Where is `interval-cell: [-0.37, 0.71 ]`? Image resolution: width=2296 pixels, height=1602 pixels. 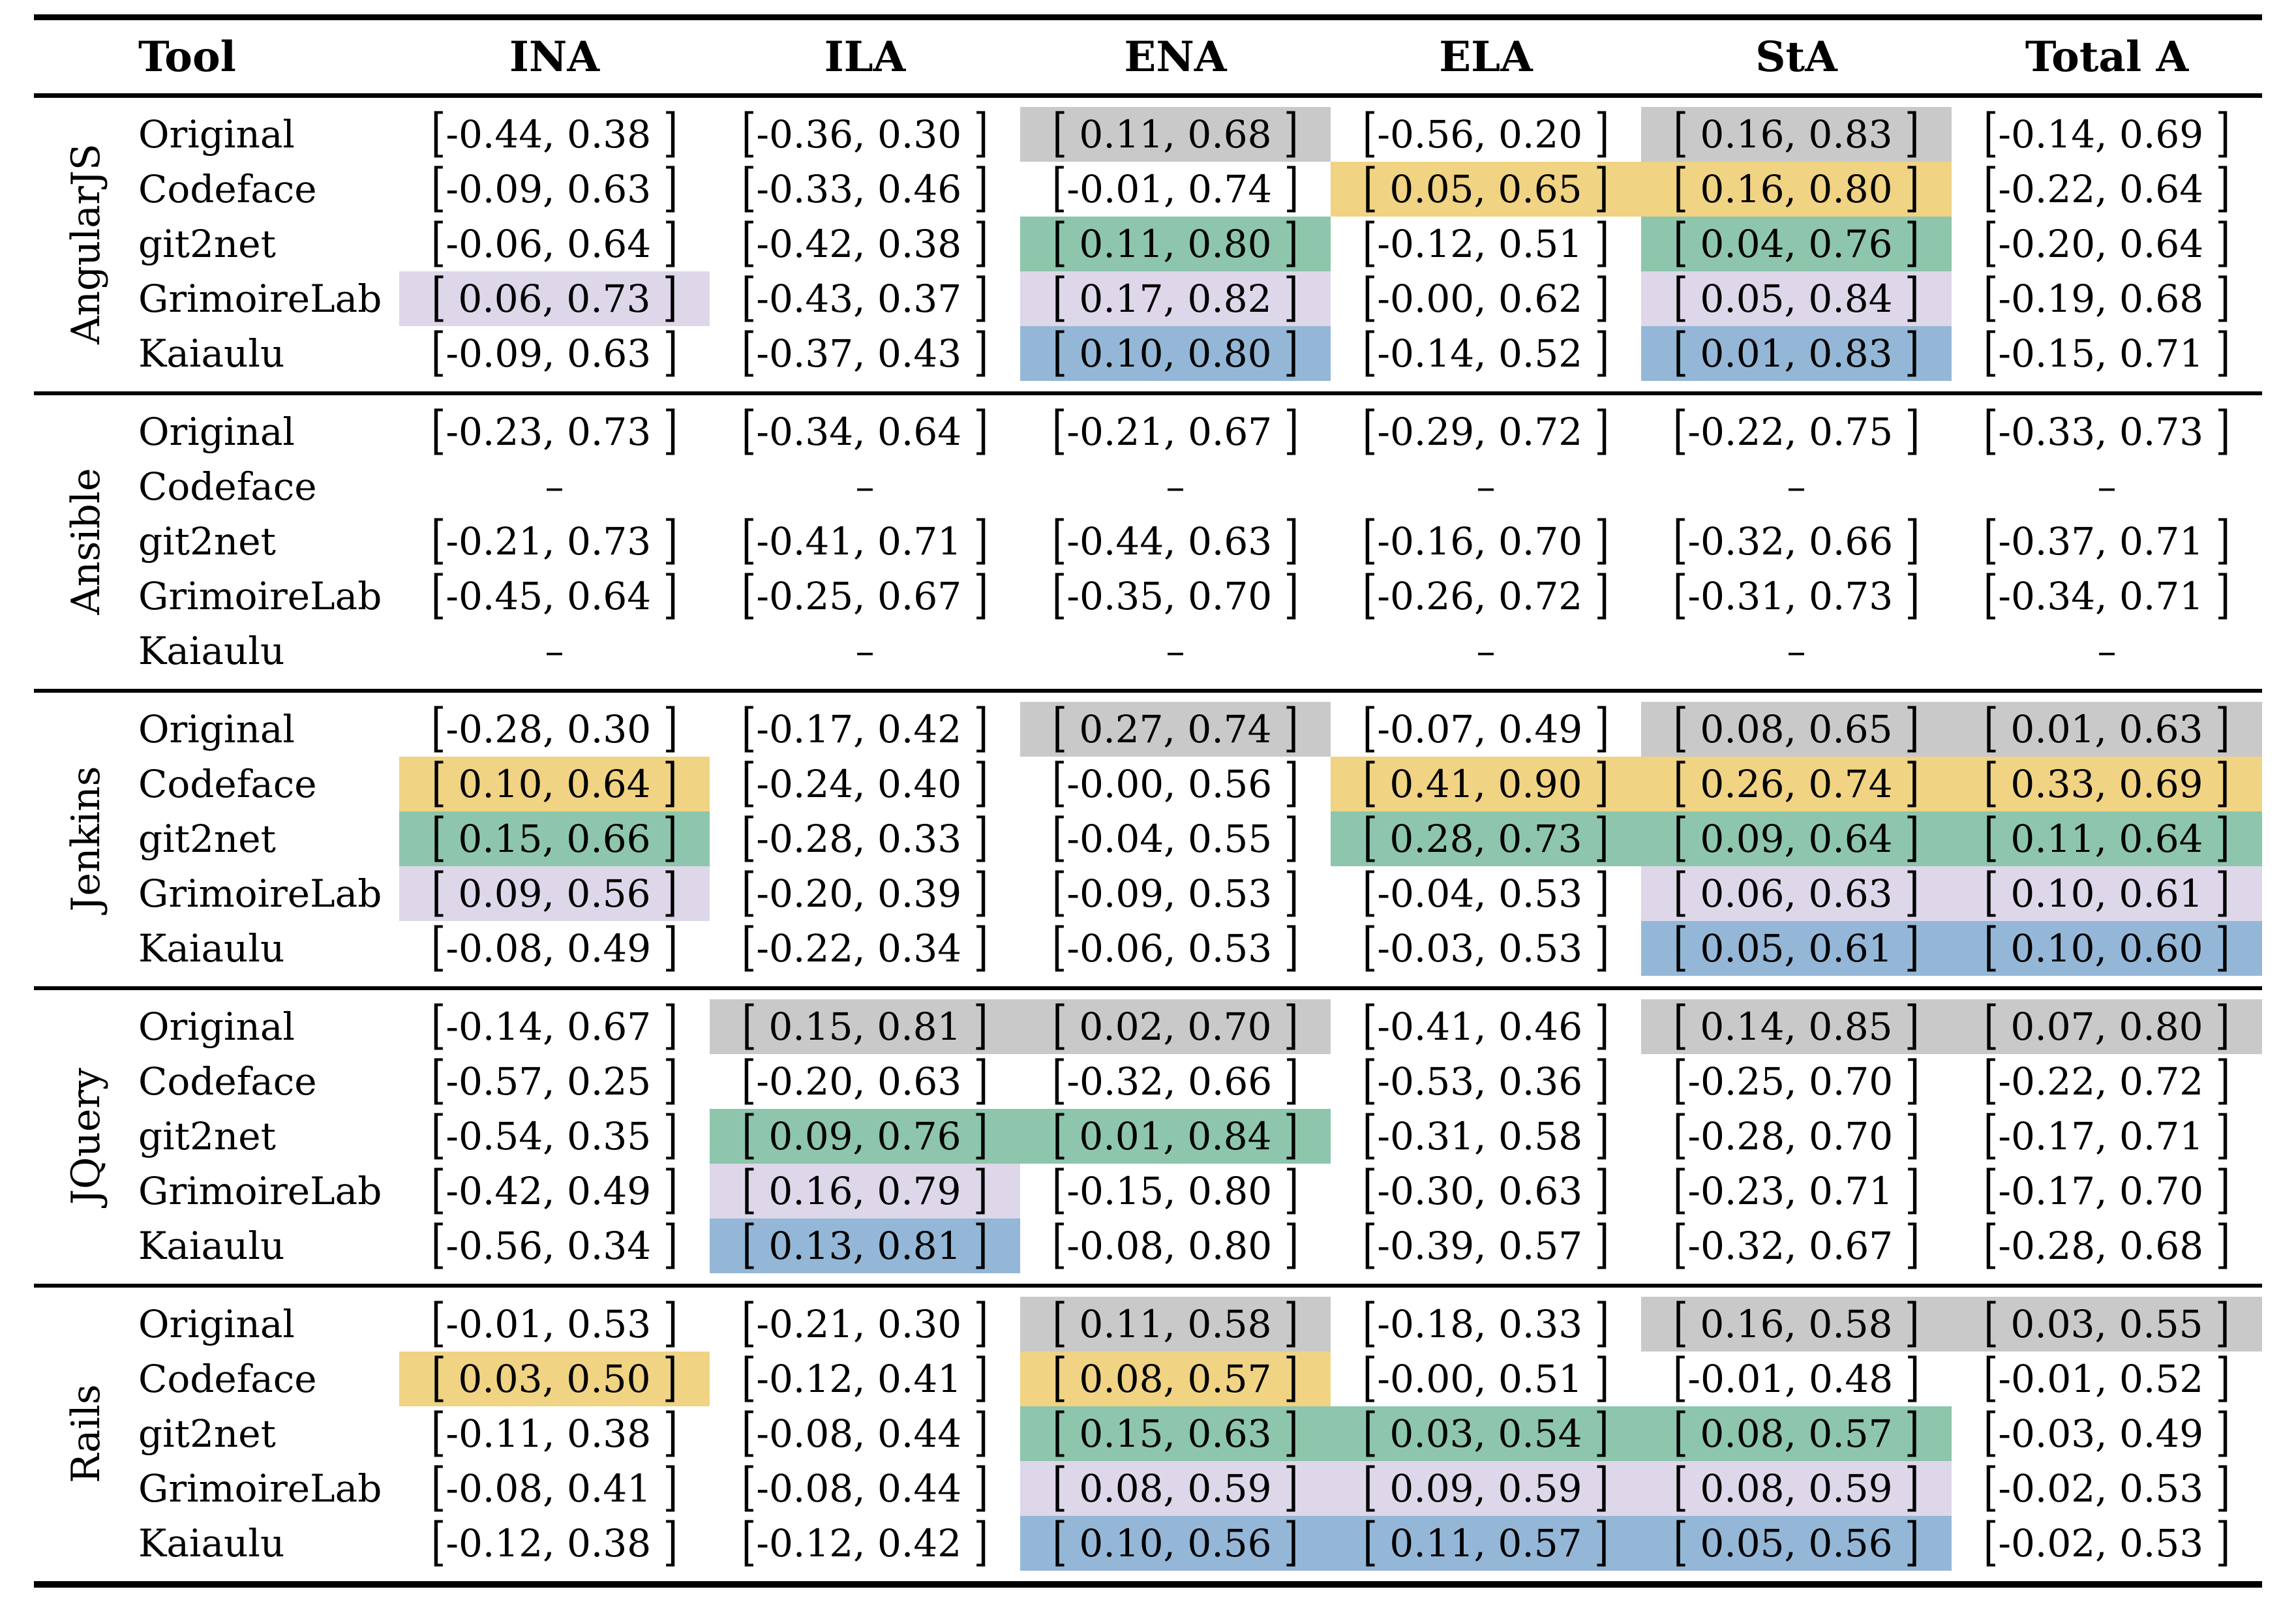 interval-cell: [-0.37, 0.71 ] is located at coordinates (2107, 540).